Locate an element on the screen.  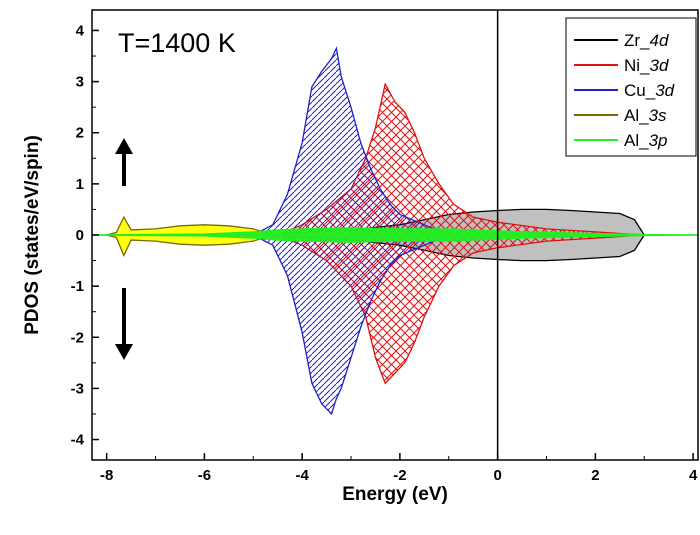
legend-label: Al_3p is located at coordinates (646, 140).